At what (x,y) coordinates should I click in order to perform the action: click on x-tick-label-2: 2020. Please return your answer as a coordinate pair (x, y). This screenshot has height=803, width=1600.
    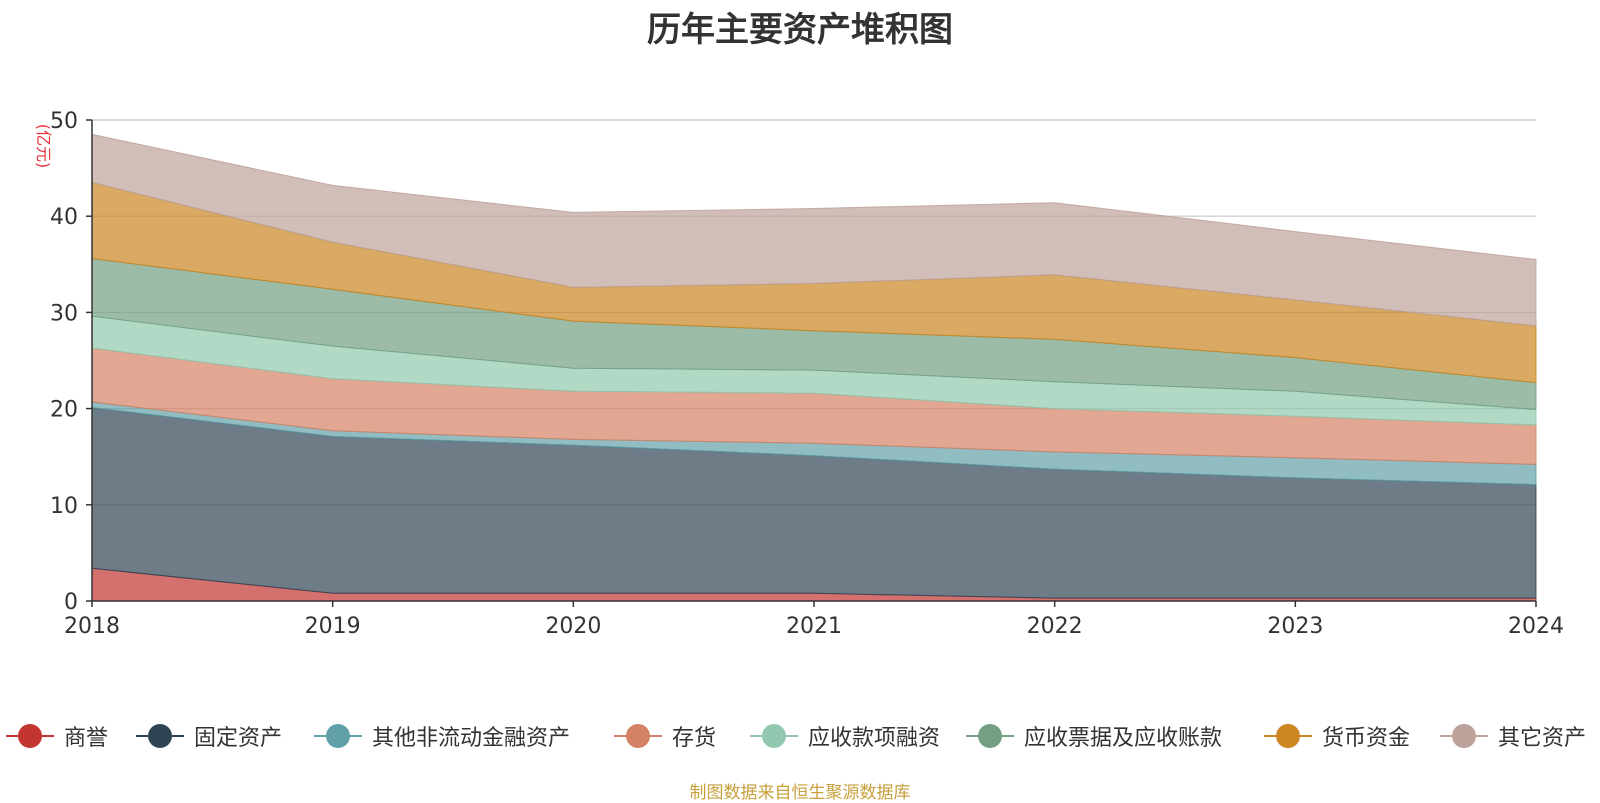
    Looking at the image, I should click on (573, 626).